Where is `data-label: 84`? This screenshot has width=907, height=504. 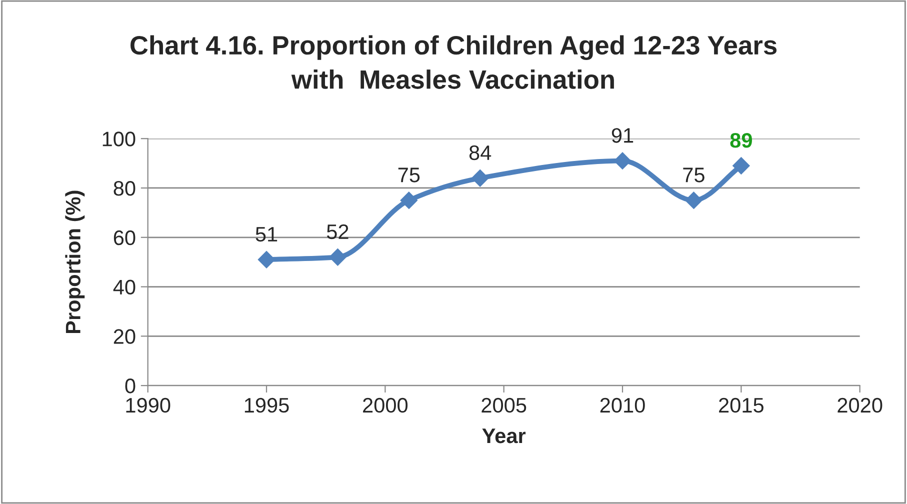 data-label: 84 is located at coordinates (480, 152).